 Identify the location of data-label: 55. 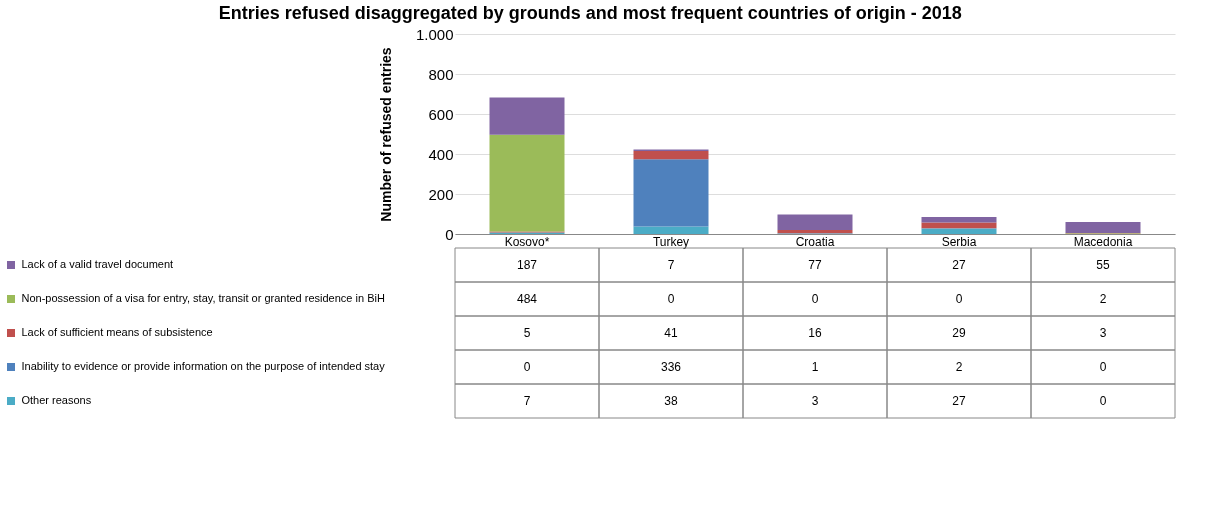
(1103, 265).